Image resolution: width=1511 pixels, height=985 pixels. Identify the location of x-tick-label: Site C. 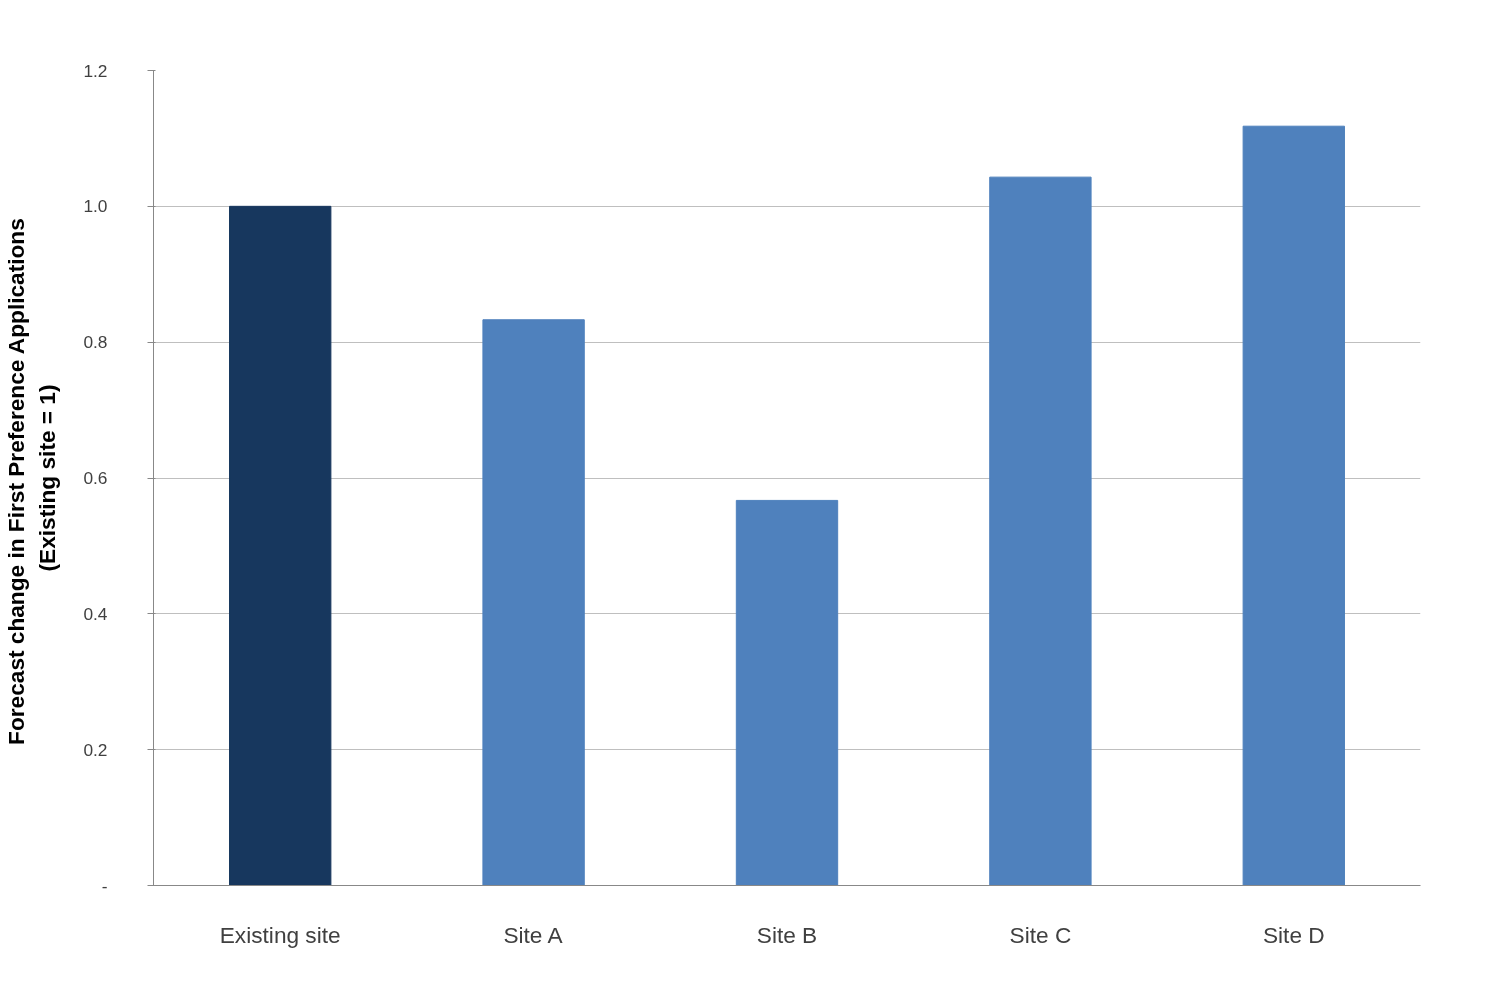
(1040, 934).